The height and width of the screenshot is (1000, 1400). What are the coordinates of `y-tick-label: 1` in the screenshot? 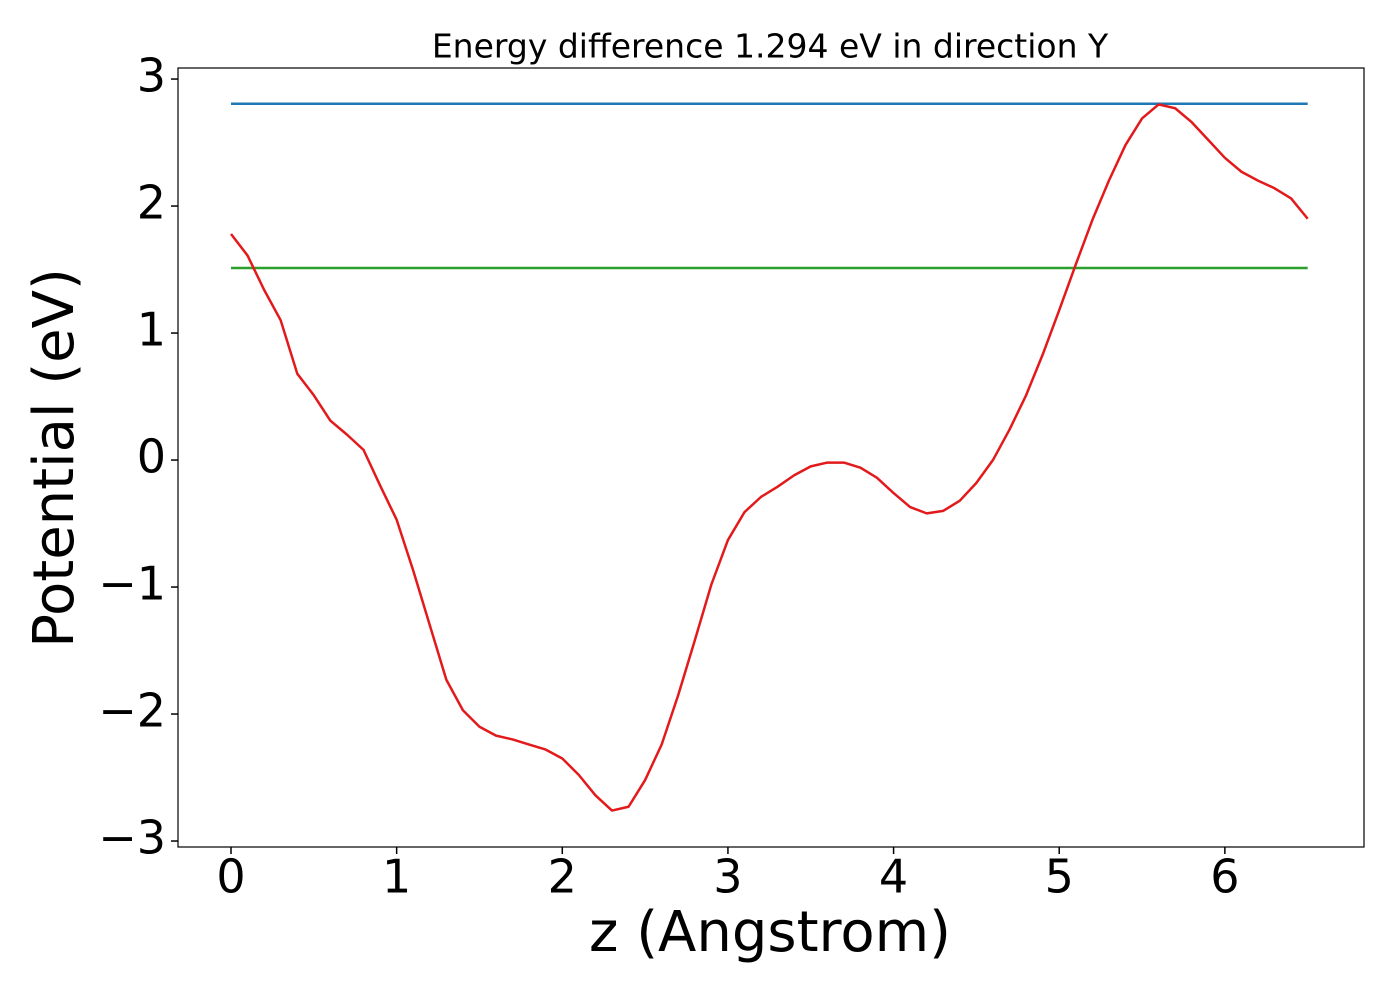 It's located at (151, 330).